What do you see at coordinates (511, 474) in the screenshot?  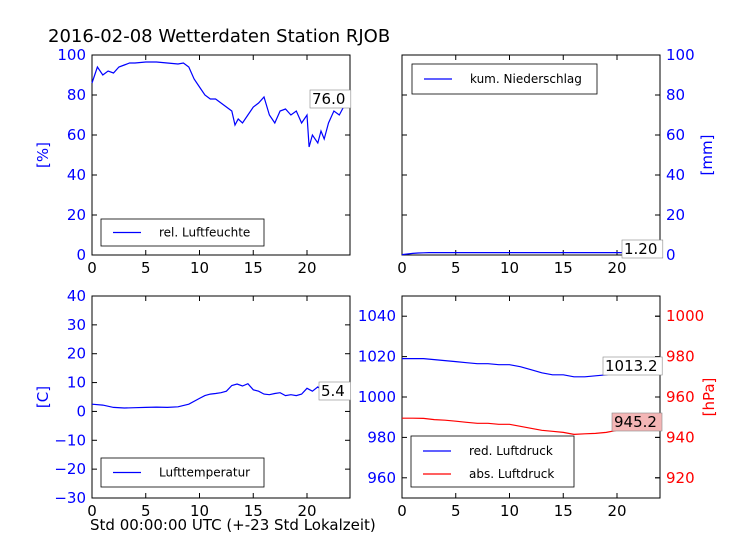 I see `legend-label: abs. Luftdruck` at bounding box center [511, 474].